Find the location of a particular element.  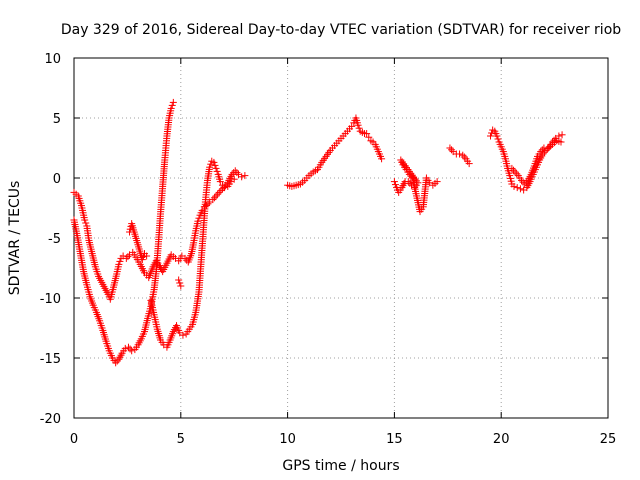

x-axis-label: GPS time / hours is located at coordinates (340, 466).